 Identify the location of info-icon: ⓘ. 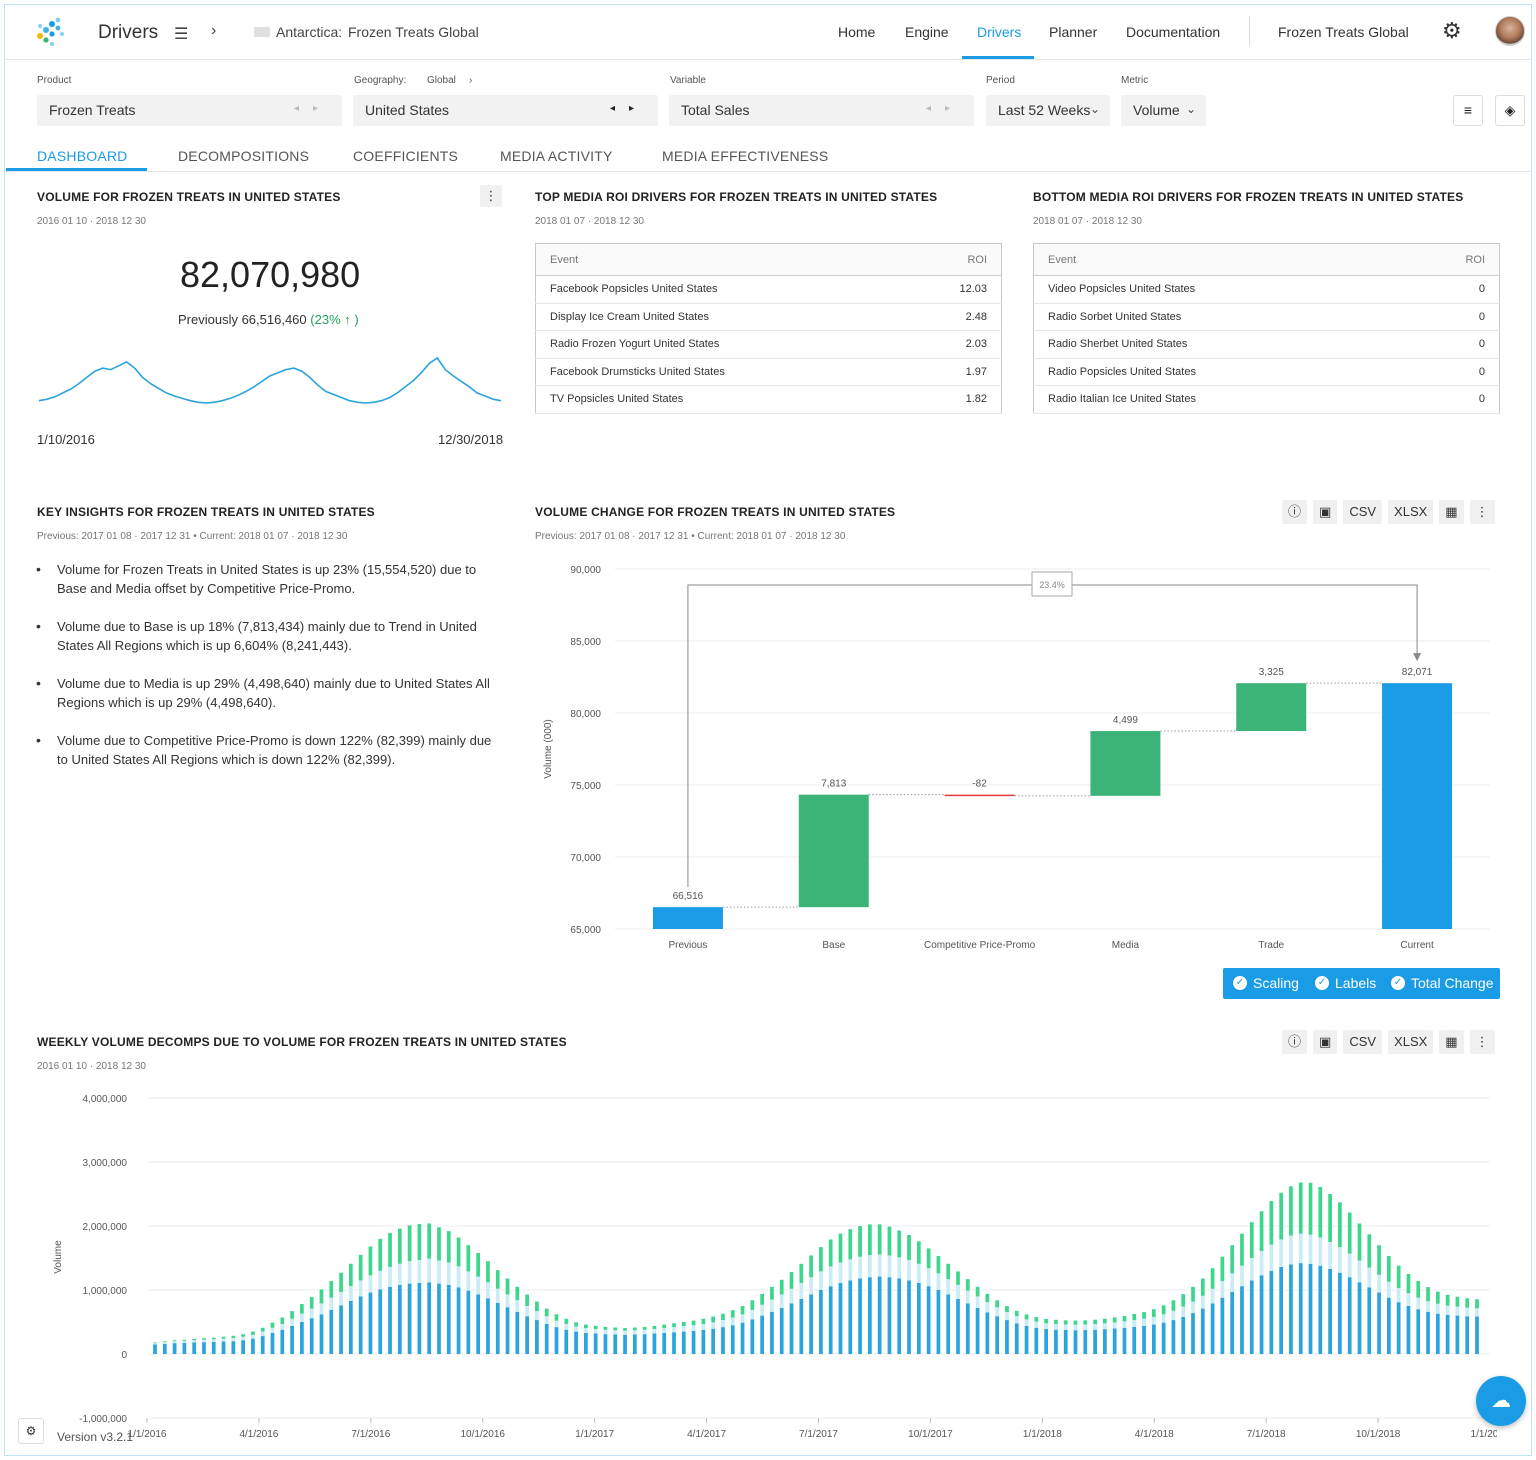
(1295, 1042).